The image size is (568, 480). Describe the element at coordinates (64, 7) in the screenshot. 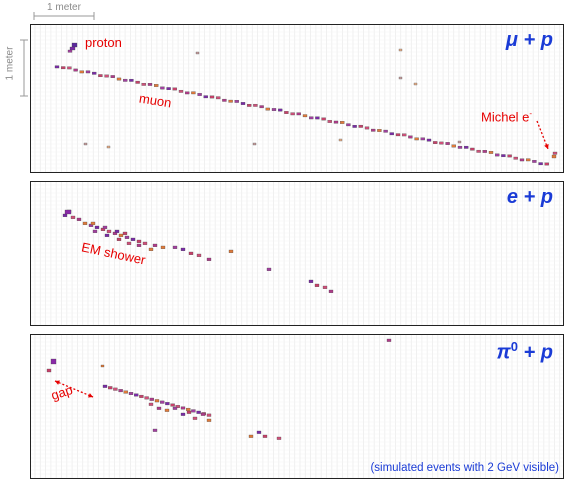

I see `scale-horizontal-label: 1 meter` at that location.